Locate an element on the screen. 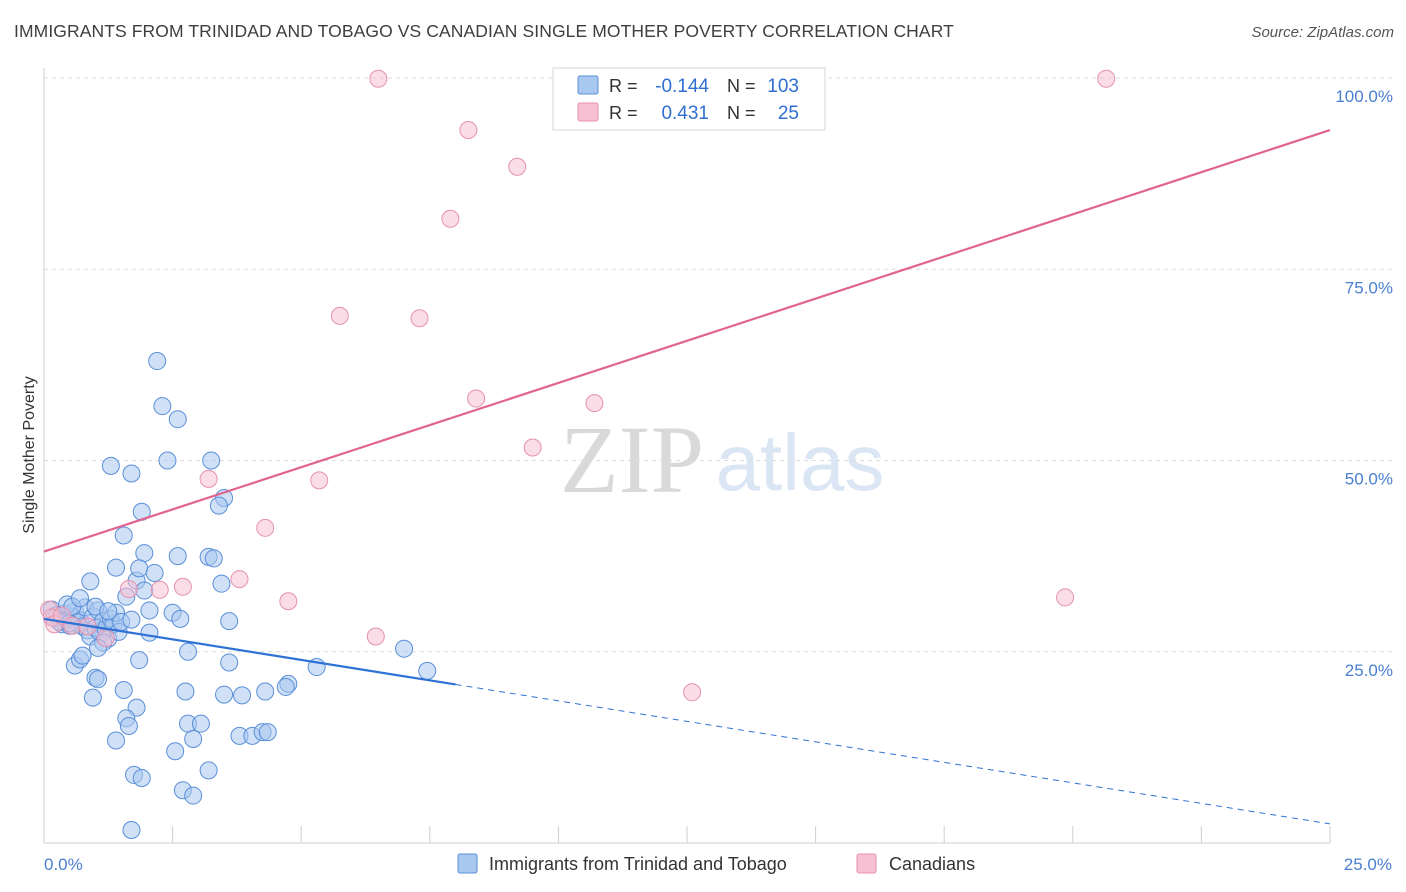  watermark: ZIP atlas is located at coordinates (722, 459).